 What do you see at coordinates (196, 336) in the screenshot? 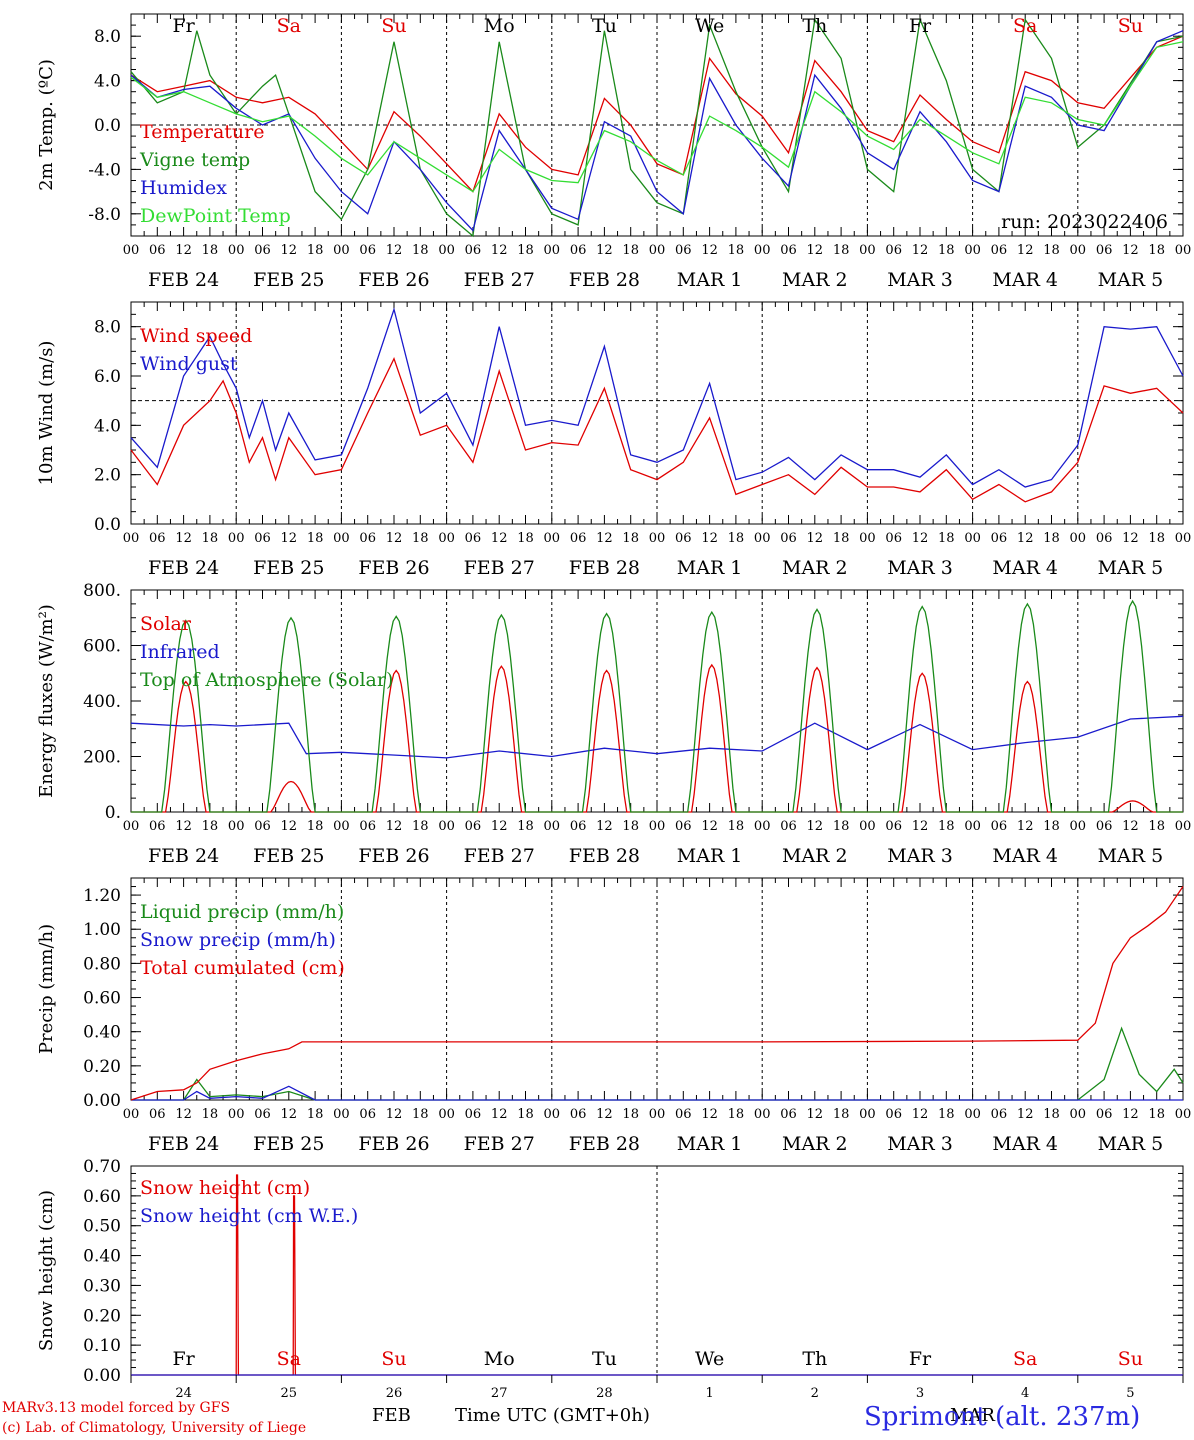
I see `legend-entry: Wind speed` at bounding box center [196, 336].